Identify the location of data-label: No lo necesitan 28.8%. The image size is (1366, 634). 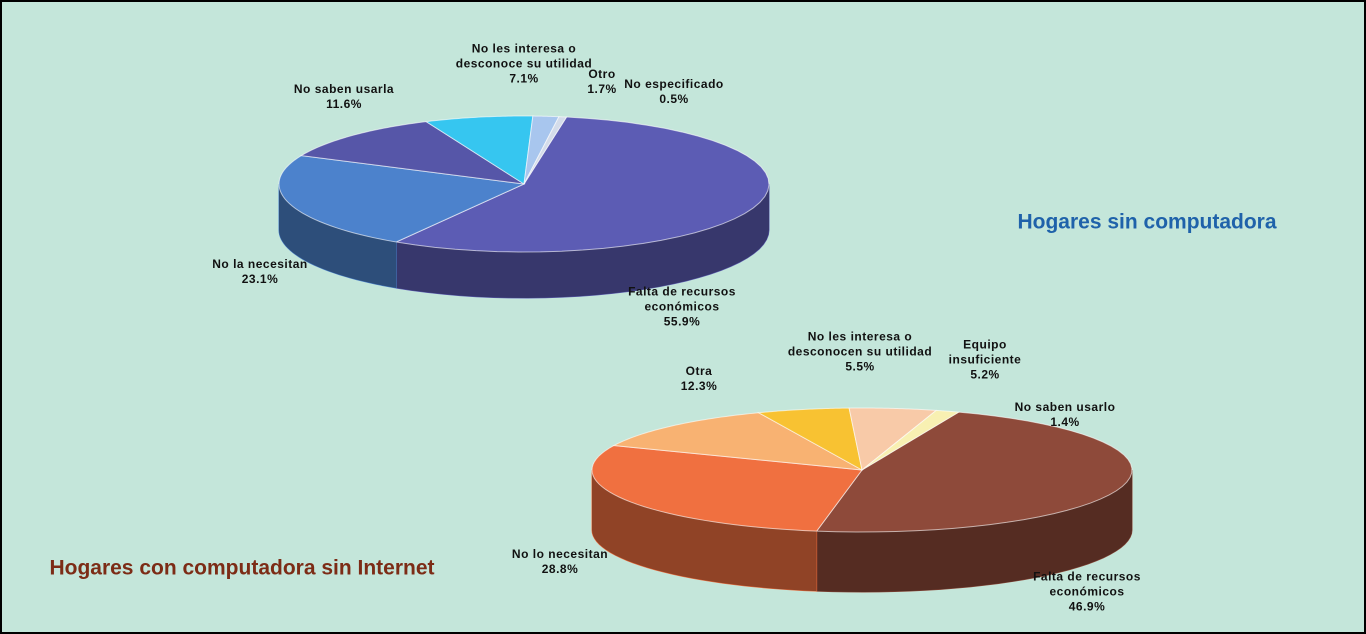
(560, 562).